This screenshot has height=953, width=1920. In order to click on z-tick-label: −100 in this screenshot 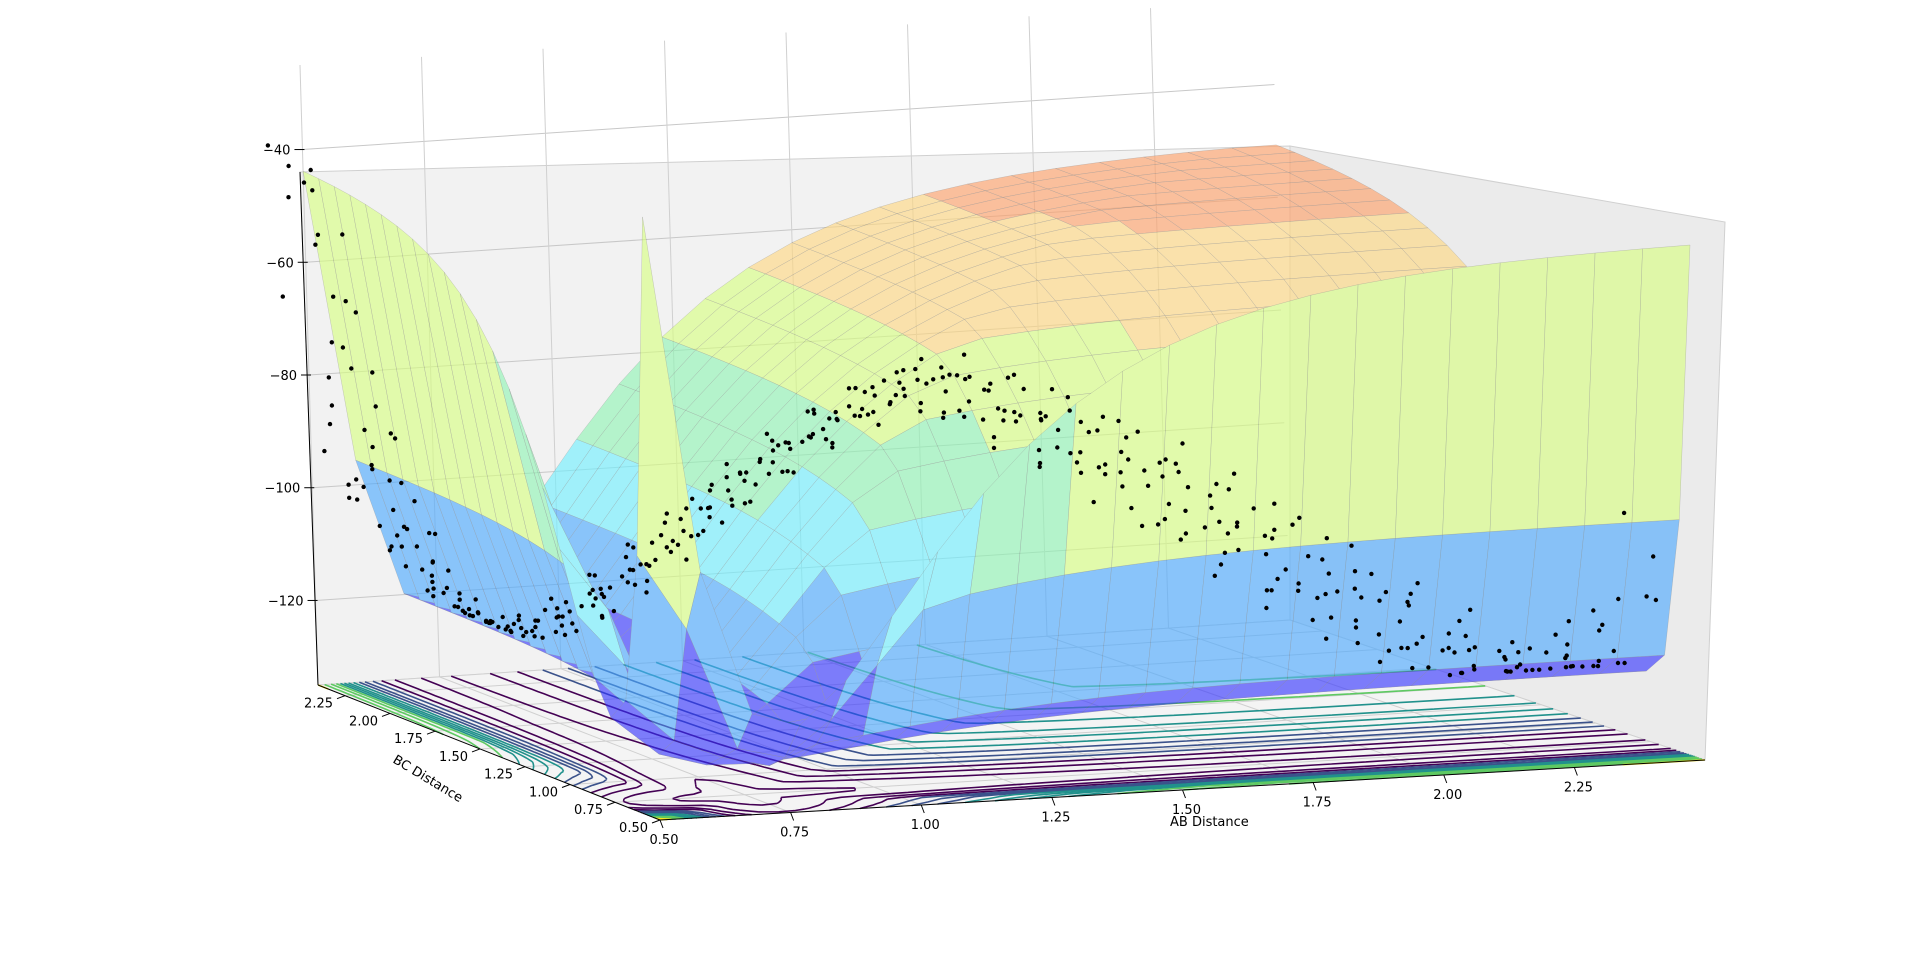, I will do `click(283, 489)`.